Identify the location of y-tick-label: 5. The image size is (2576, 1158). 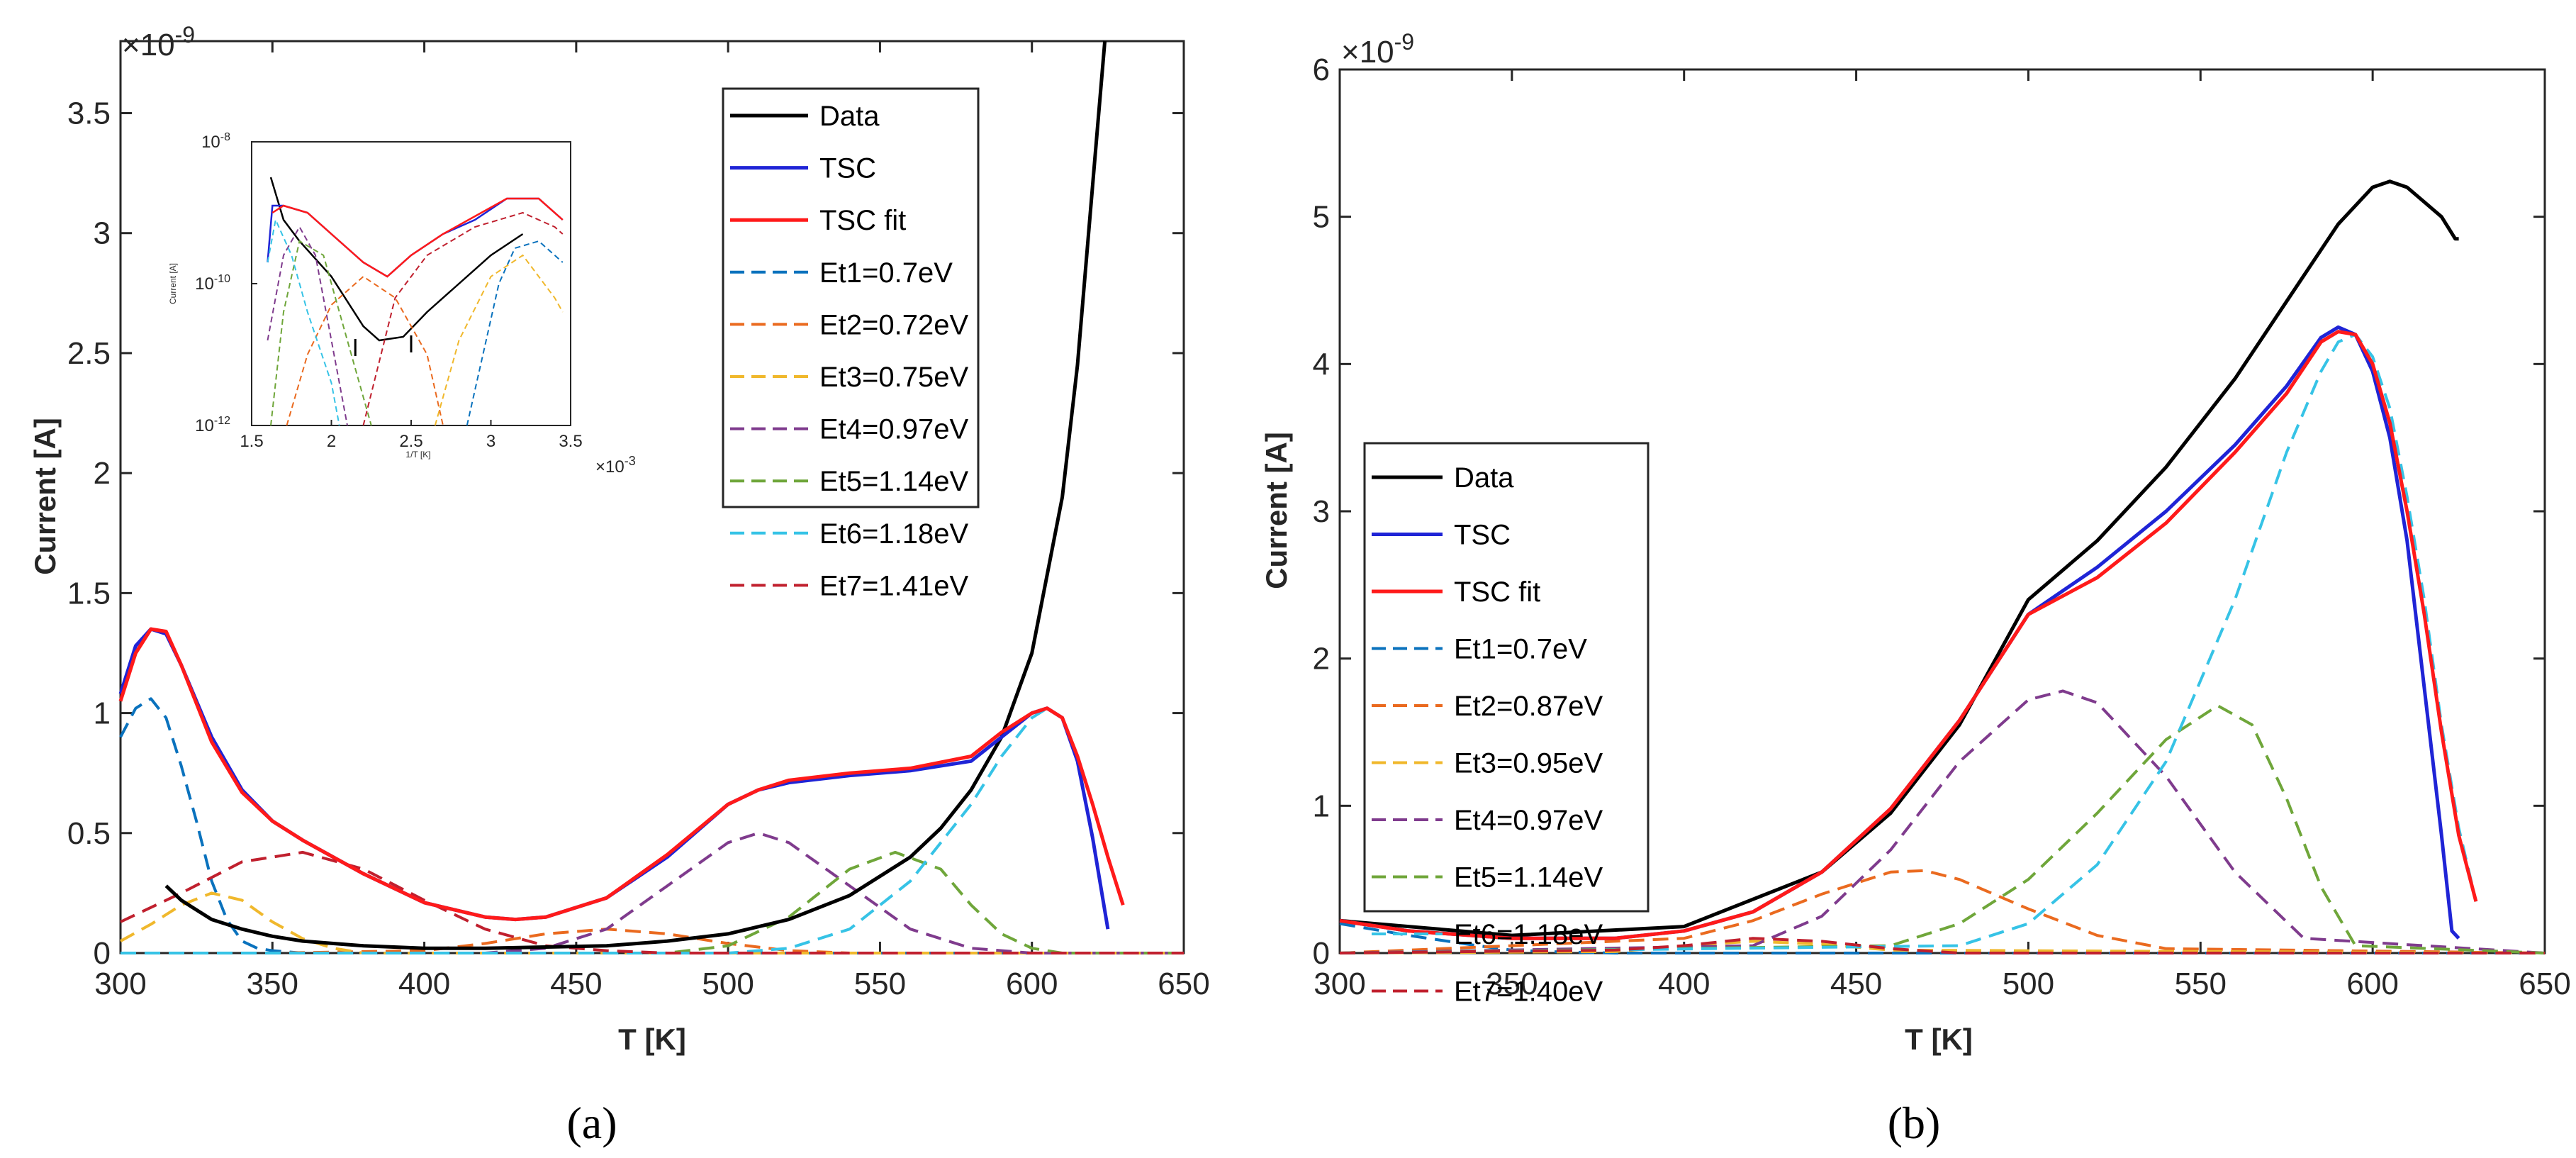
(1321, 217).